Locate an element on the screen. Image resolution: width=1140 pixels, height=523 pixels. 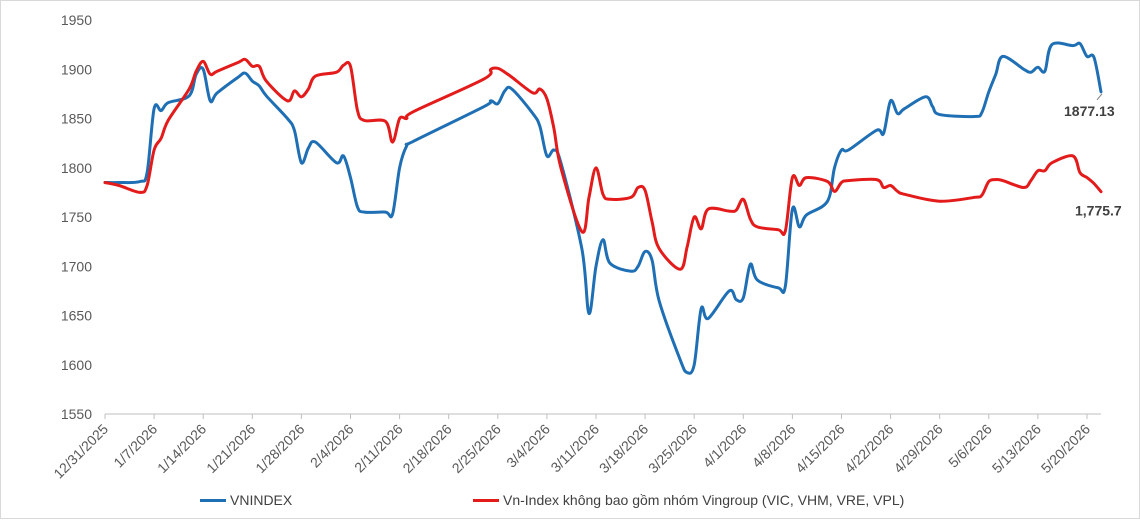
x-tick-label: 3/11/2026 is located at coordinates (574, 448).